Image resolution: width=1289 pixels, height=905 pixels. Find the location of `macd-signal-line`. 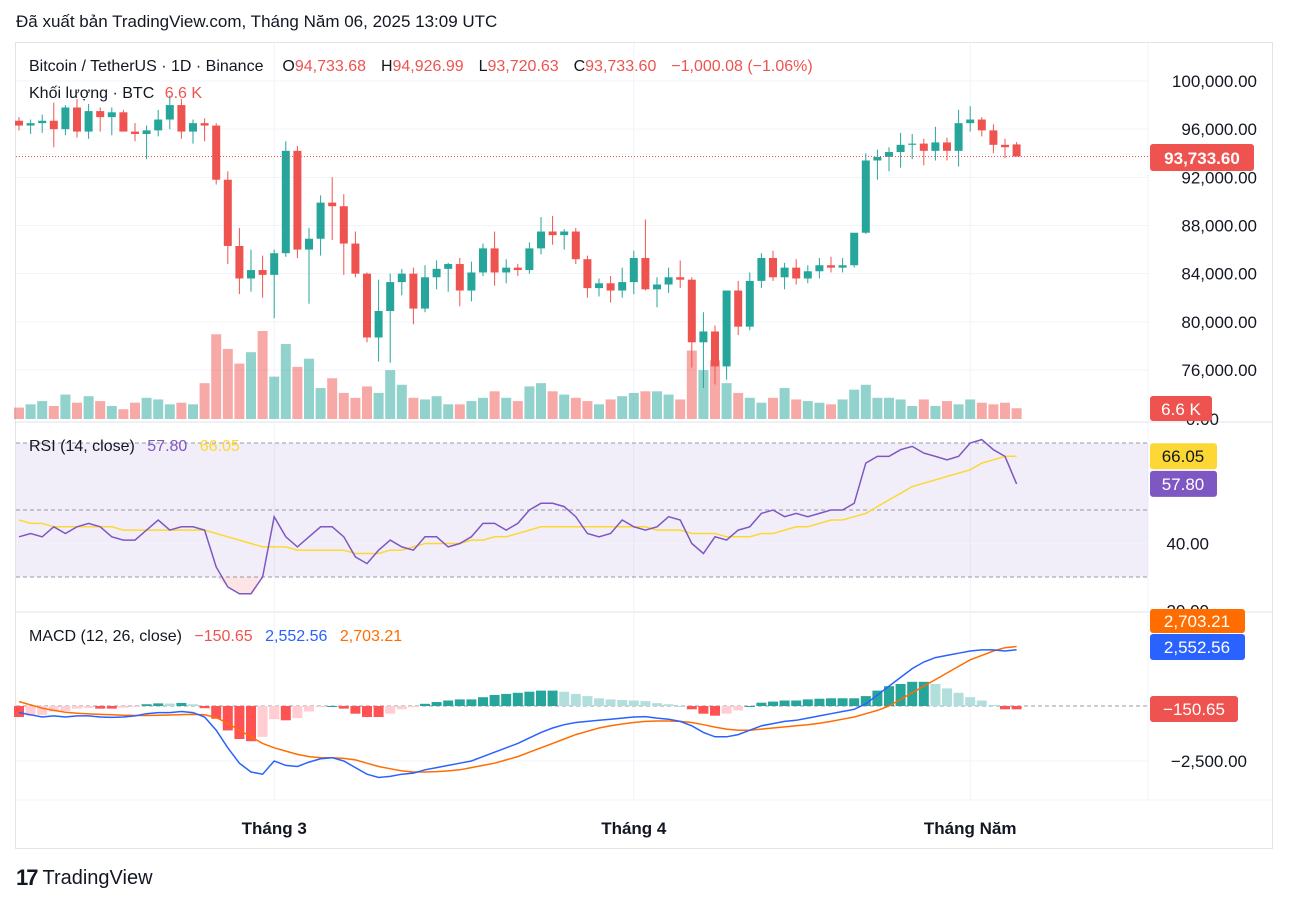

macd-signal-line is located at coordinates (517, 709).